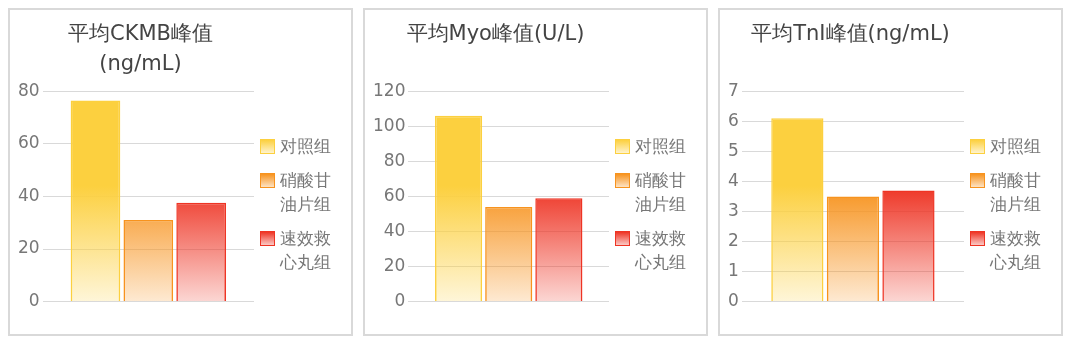 This screenshot has width=1080, height=349. I want to click on y-tick-label: 7, so click(733, 89).